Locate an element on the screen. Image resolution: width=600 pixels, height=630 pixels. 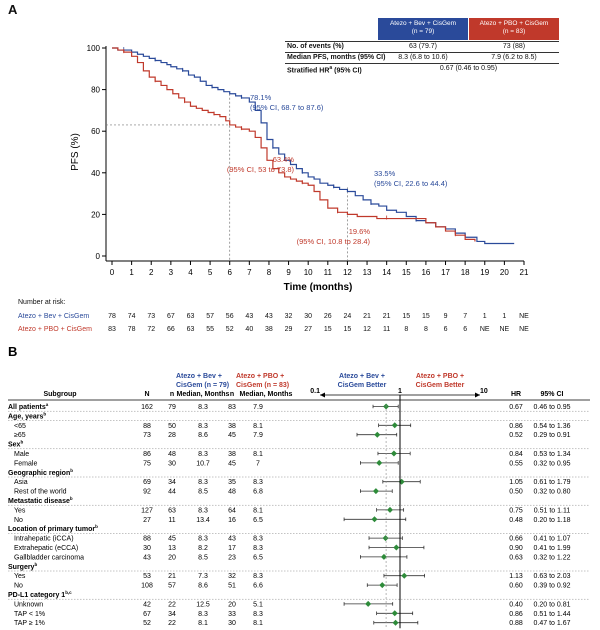
forest-row-label: <65 is located at coordinates (20, 426).